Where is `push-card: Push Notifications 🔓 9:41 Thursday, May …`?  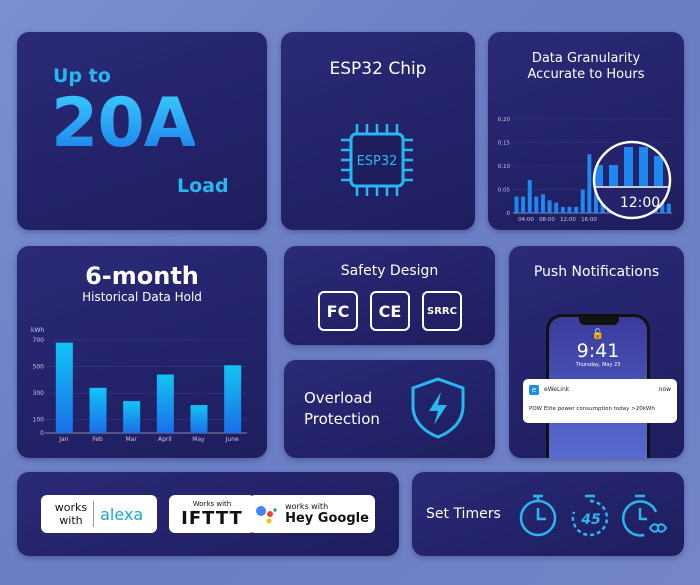 push-card: Push Notifications 🔓 9:41 Thursday, May … is located at coordinates (596, 352).